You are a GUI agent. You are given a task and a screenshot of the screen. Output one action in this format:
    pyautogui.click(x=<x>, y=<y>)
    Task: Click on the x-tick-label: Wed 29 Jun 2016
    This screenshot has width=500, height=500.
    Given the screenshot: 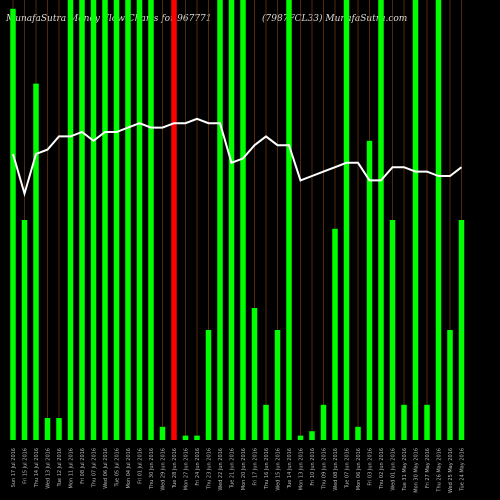 What is the action you would take?
    pyautogui.click(x=164, y=469)
    